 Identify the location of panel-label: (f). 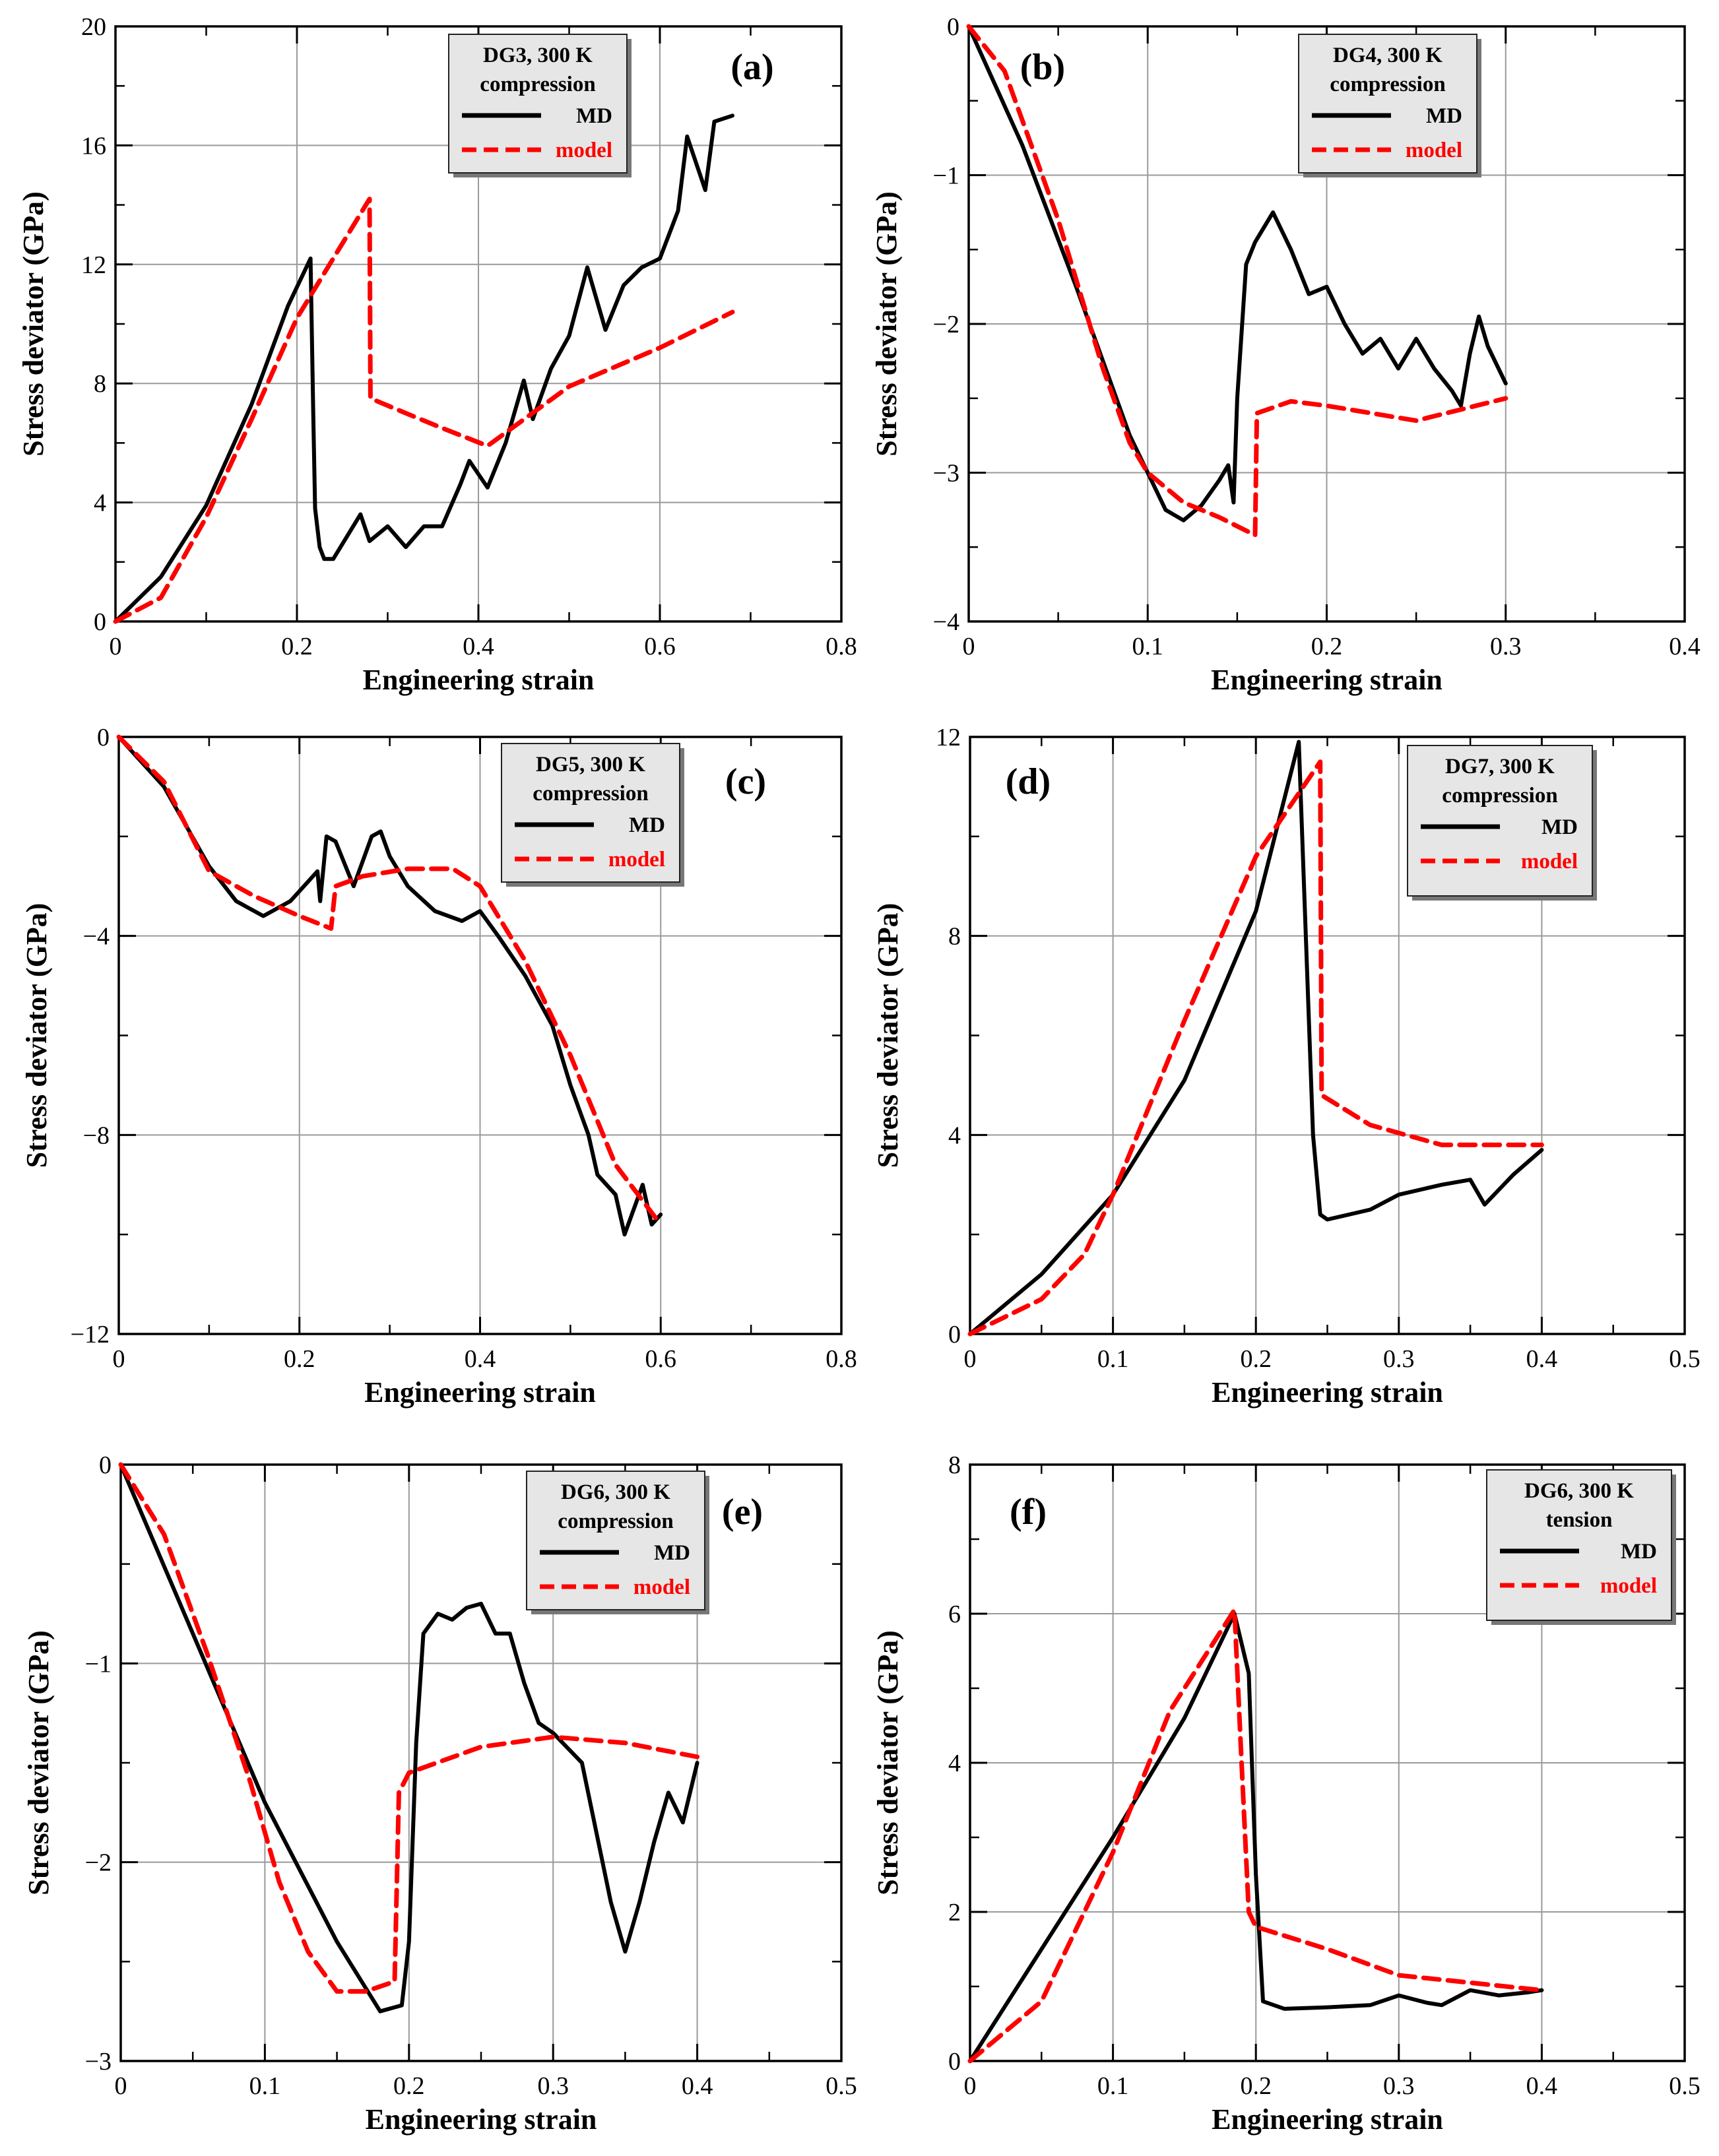
(1028, 1513).